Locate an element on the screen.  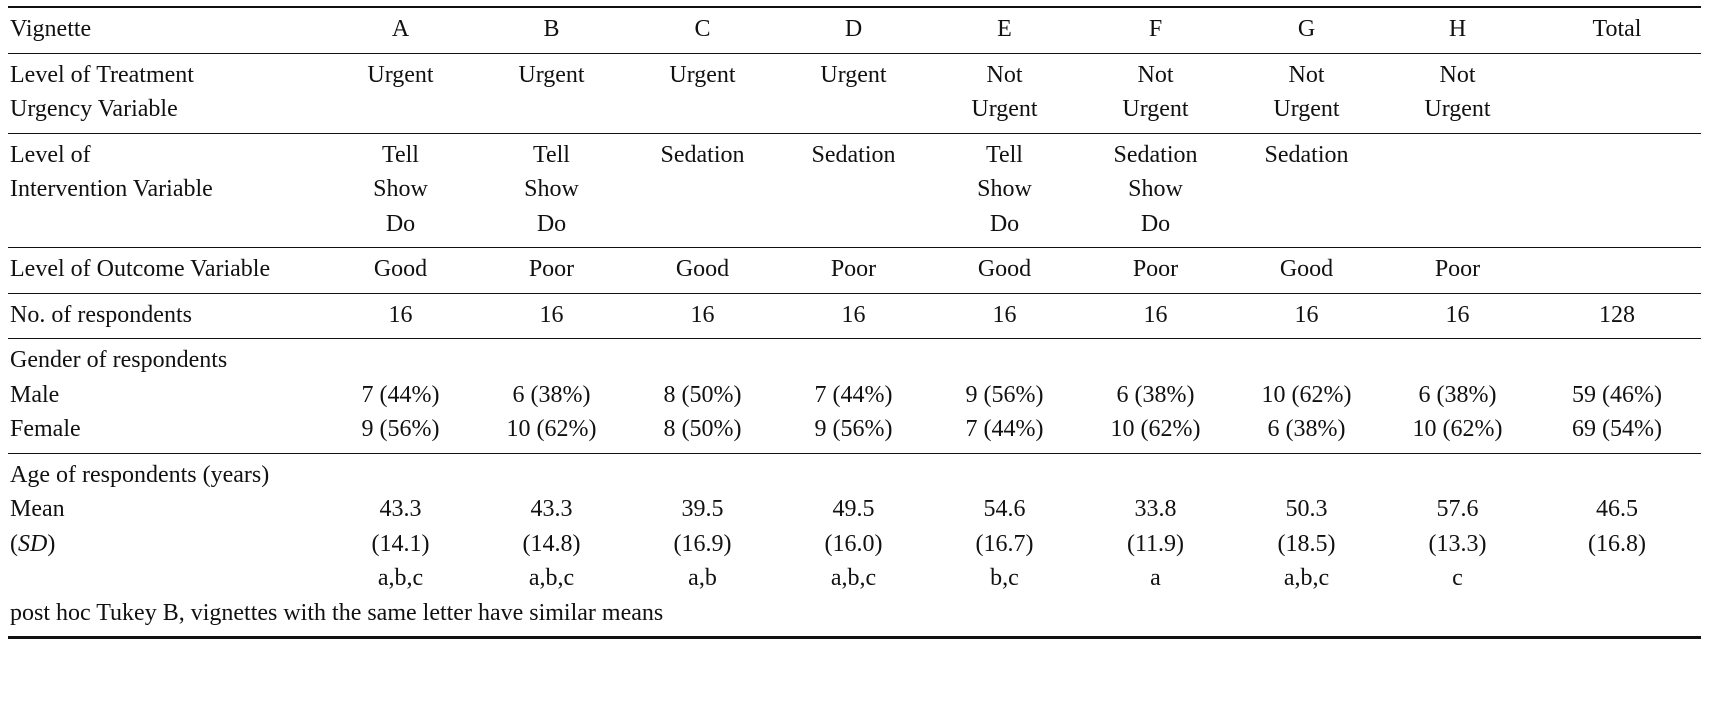
male-value: 59 (46%) is located at coordinates (1617, 394).